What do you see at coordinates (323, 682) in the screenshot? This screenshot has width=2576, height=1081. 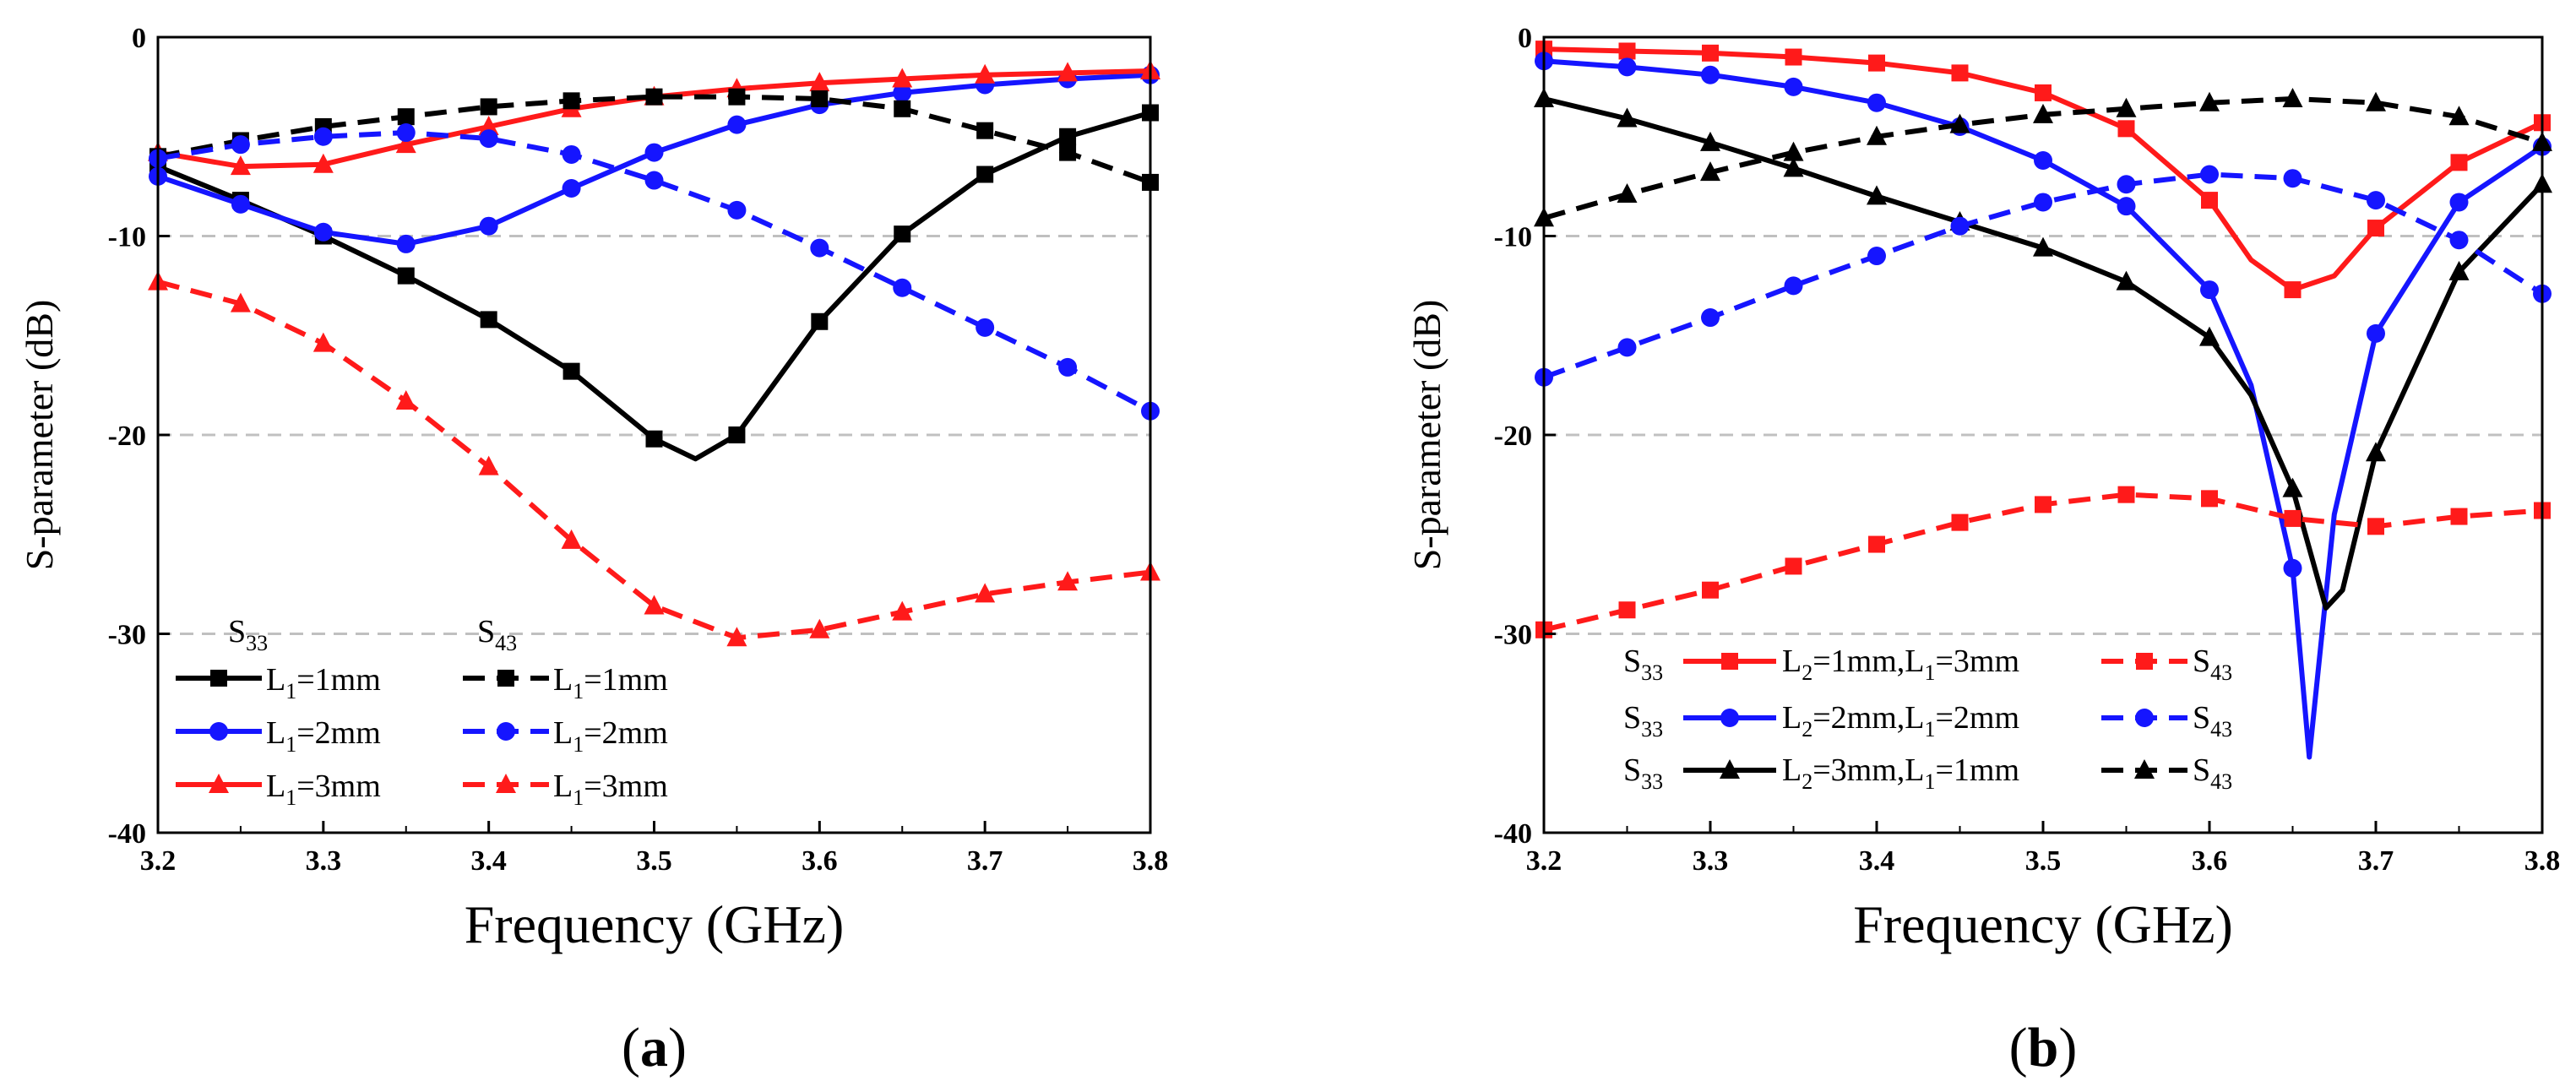 I see `legend-a-row1-left: L1=1mm` at bounding box center [323, 682].